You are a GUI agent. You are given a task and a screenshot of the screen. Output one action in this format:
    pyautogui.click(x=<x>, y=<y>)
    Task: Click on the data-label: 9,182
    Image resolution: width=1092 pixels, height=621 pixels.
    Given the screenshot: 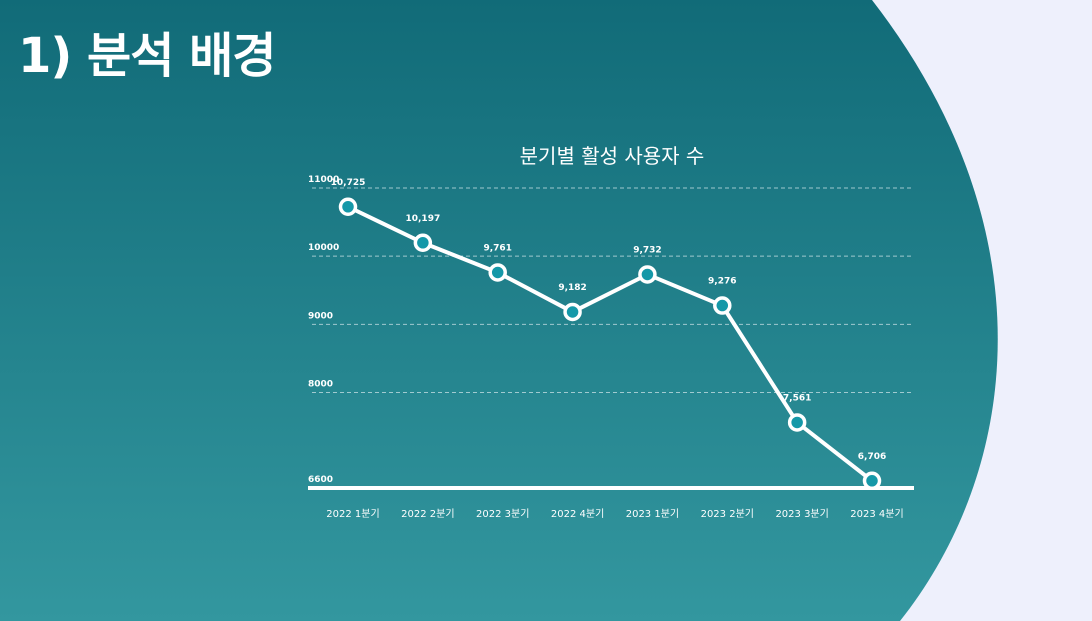 What is the action you would take?
    pyautogui.click(x=572, y=288)
    